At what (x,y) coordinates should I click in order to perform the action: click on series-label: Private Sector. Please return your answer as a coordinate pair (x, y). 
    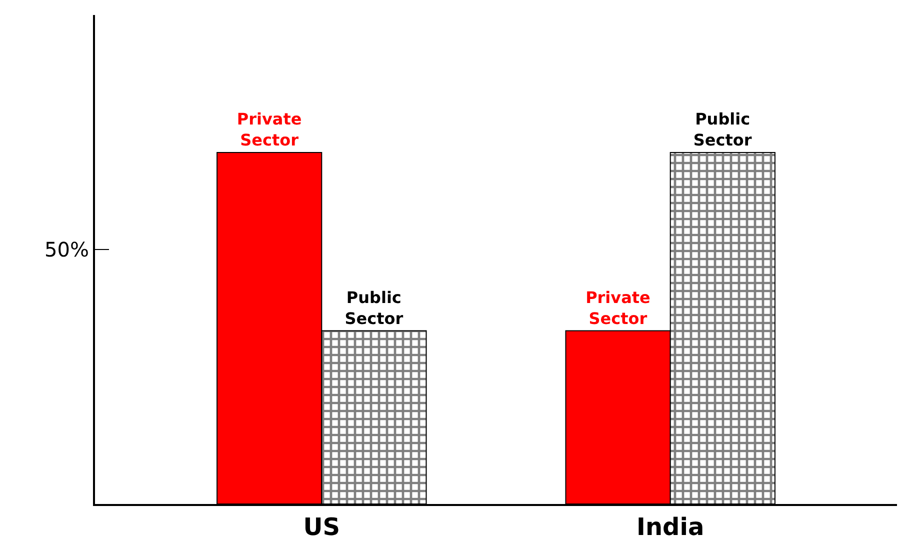
    Looking at the image, I should click on (269, 130).